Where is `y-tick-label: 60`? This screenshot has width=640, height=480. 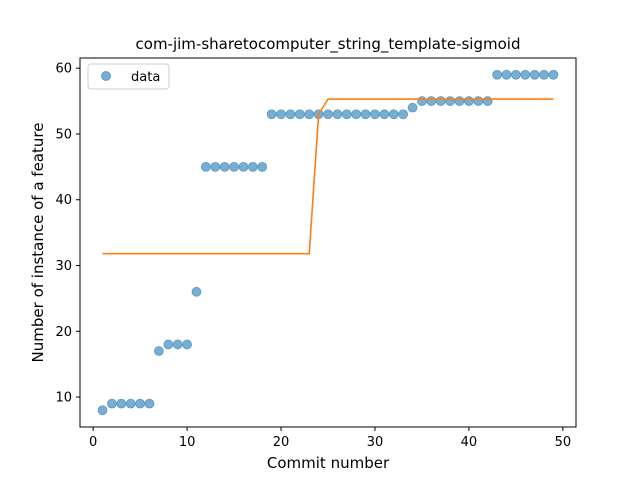
y-tick-label: 60 is located at coordinates (63, 69).